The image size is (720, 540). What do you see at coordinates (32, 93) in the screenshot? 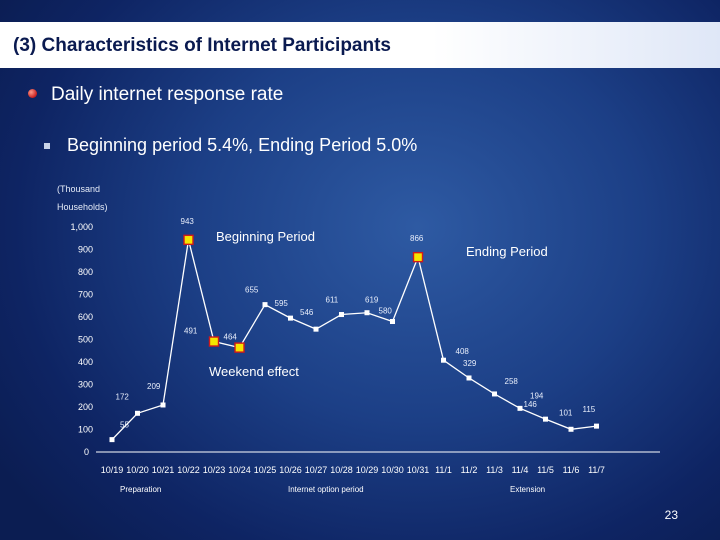
I see `red-bullet-icon` at bounding box center [32, 93].